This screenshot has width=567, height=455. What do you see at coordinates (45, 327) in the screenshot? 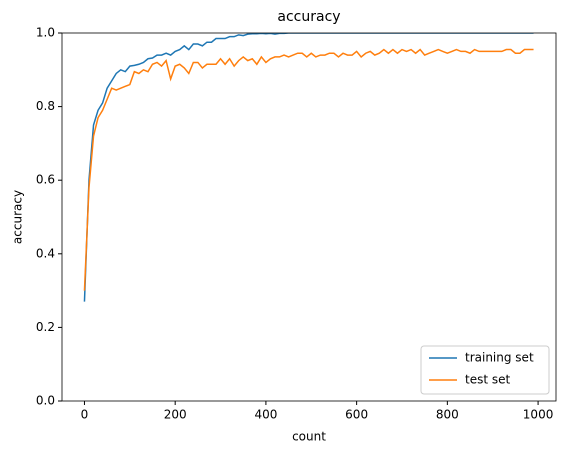
I see `y-tick-label: 0.2` at bounding box center [45, 327].